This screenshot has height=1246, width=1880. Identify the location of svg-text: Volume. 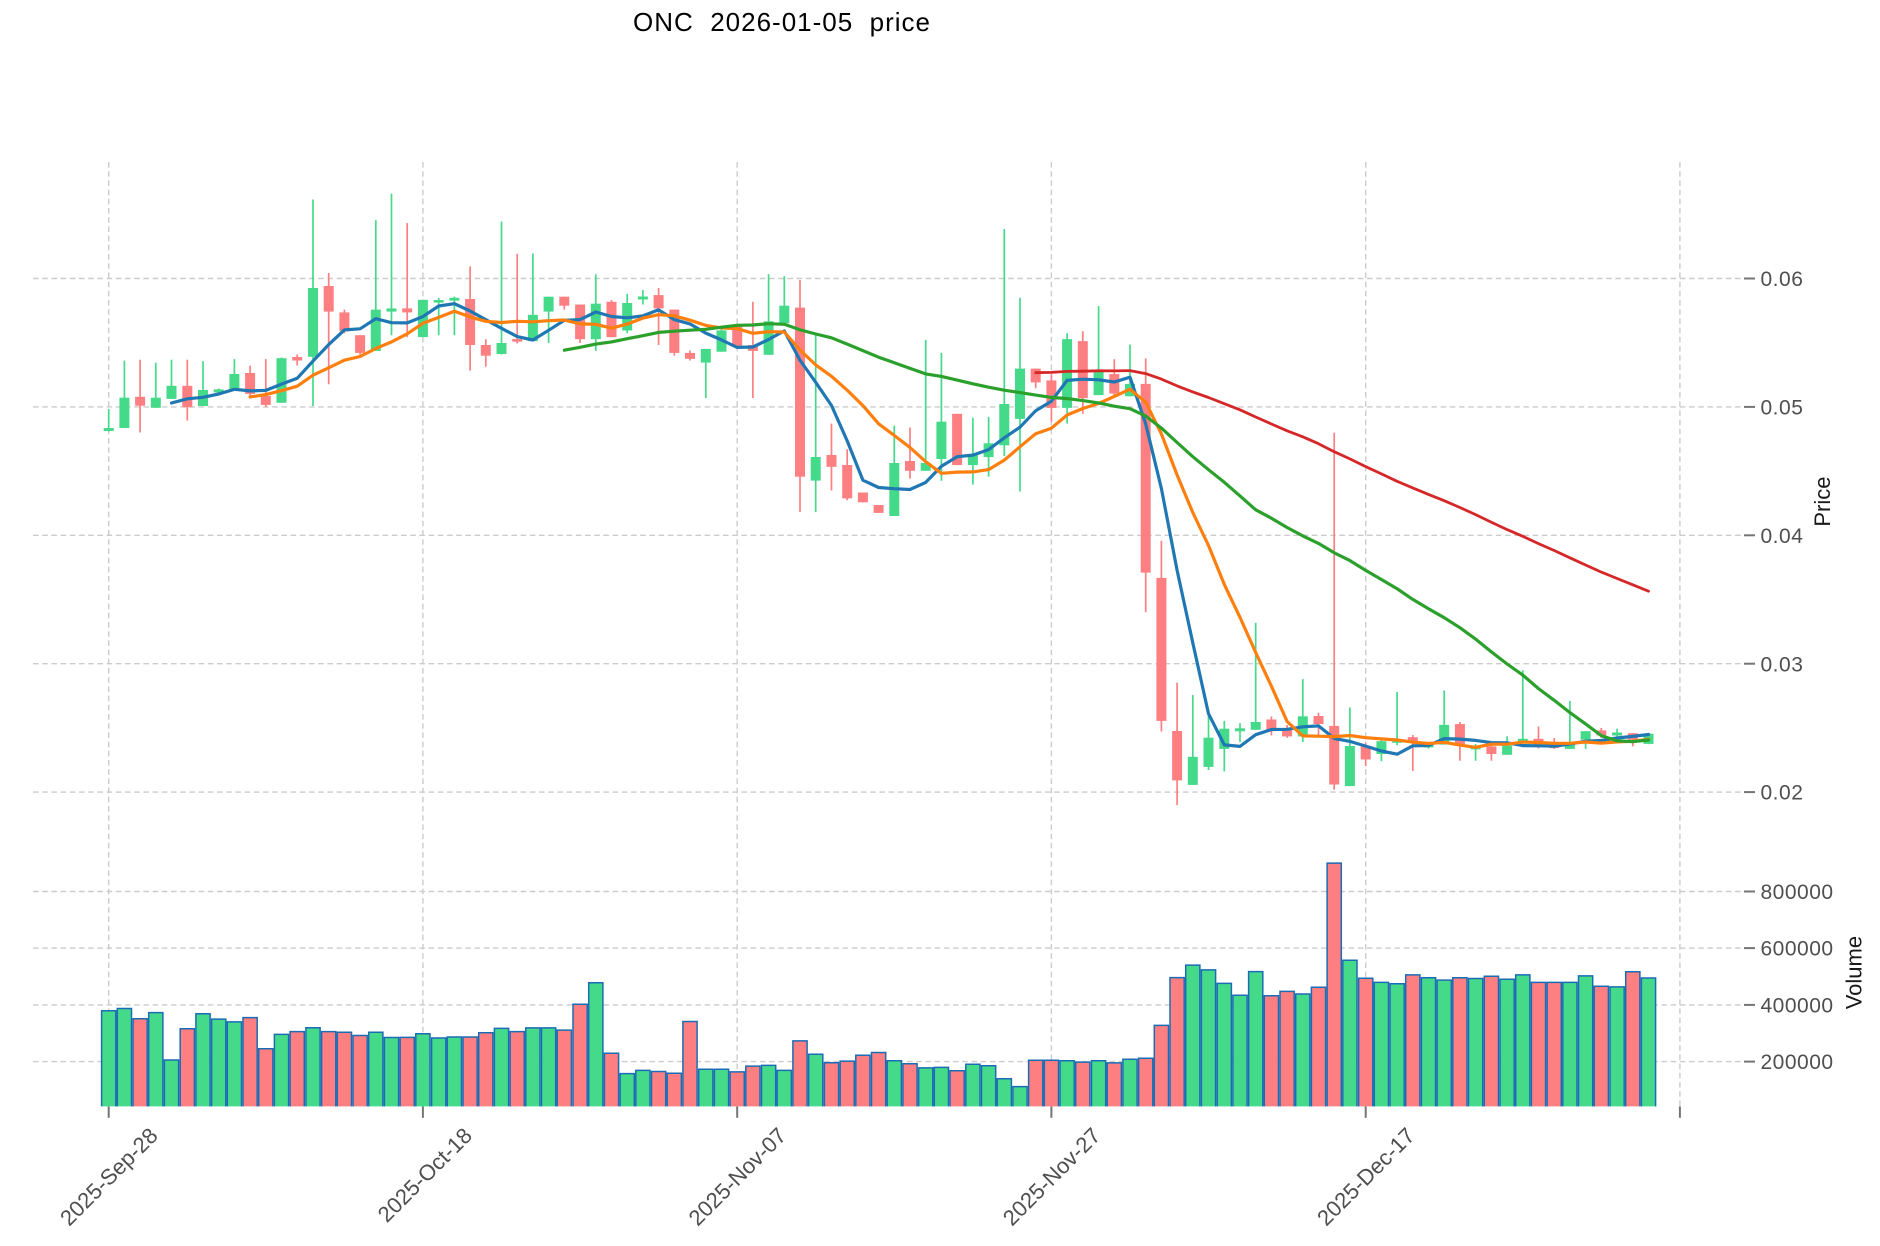
(1854, 972).